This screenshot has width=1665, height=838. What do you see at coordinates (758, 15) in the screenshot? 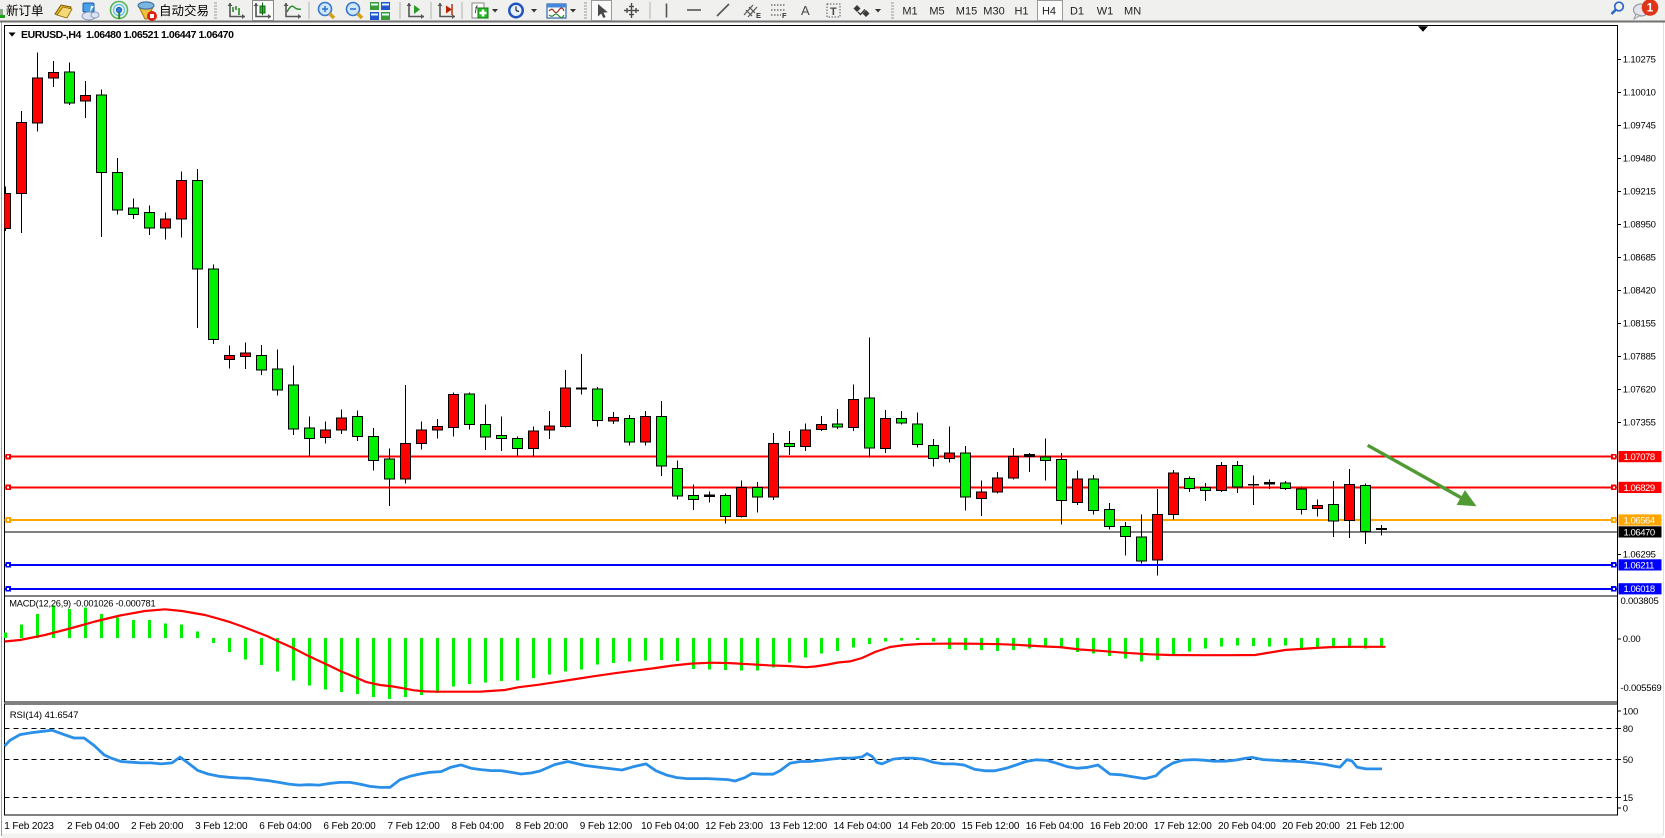
I see `svg-text: E` at bounding box center [758, 15].